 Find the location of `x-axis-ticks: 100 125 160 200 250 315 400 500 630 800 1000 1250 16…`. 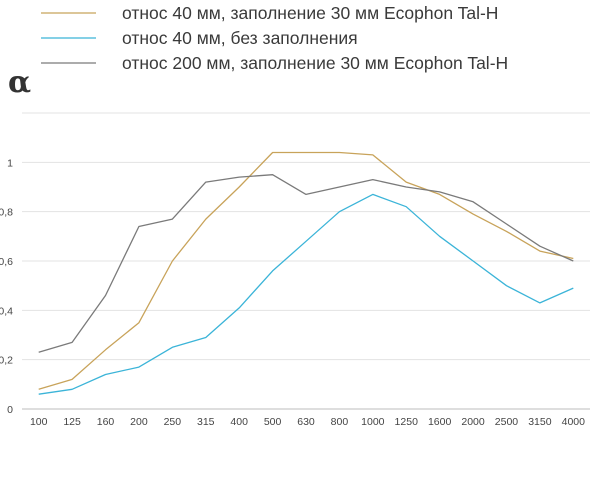

x-axis-ticks: 100 125 160 200 250 315 400 500 630 800 1000 1250 16… is located at coordinates (307, 422).